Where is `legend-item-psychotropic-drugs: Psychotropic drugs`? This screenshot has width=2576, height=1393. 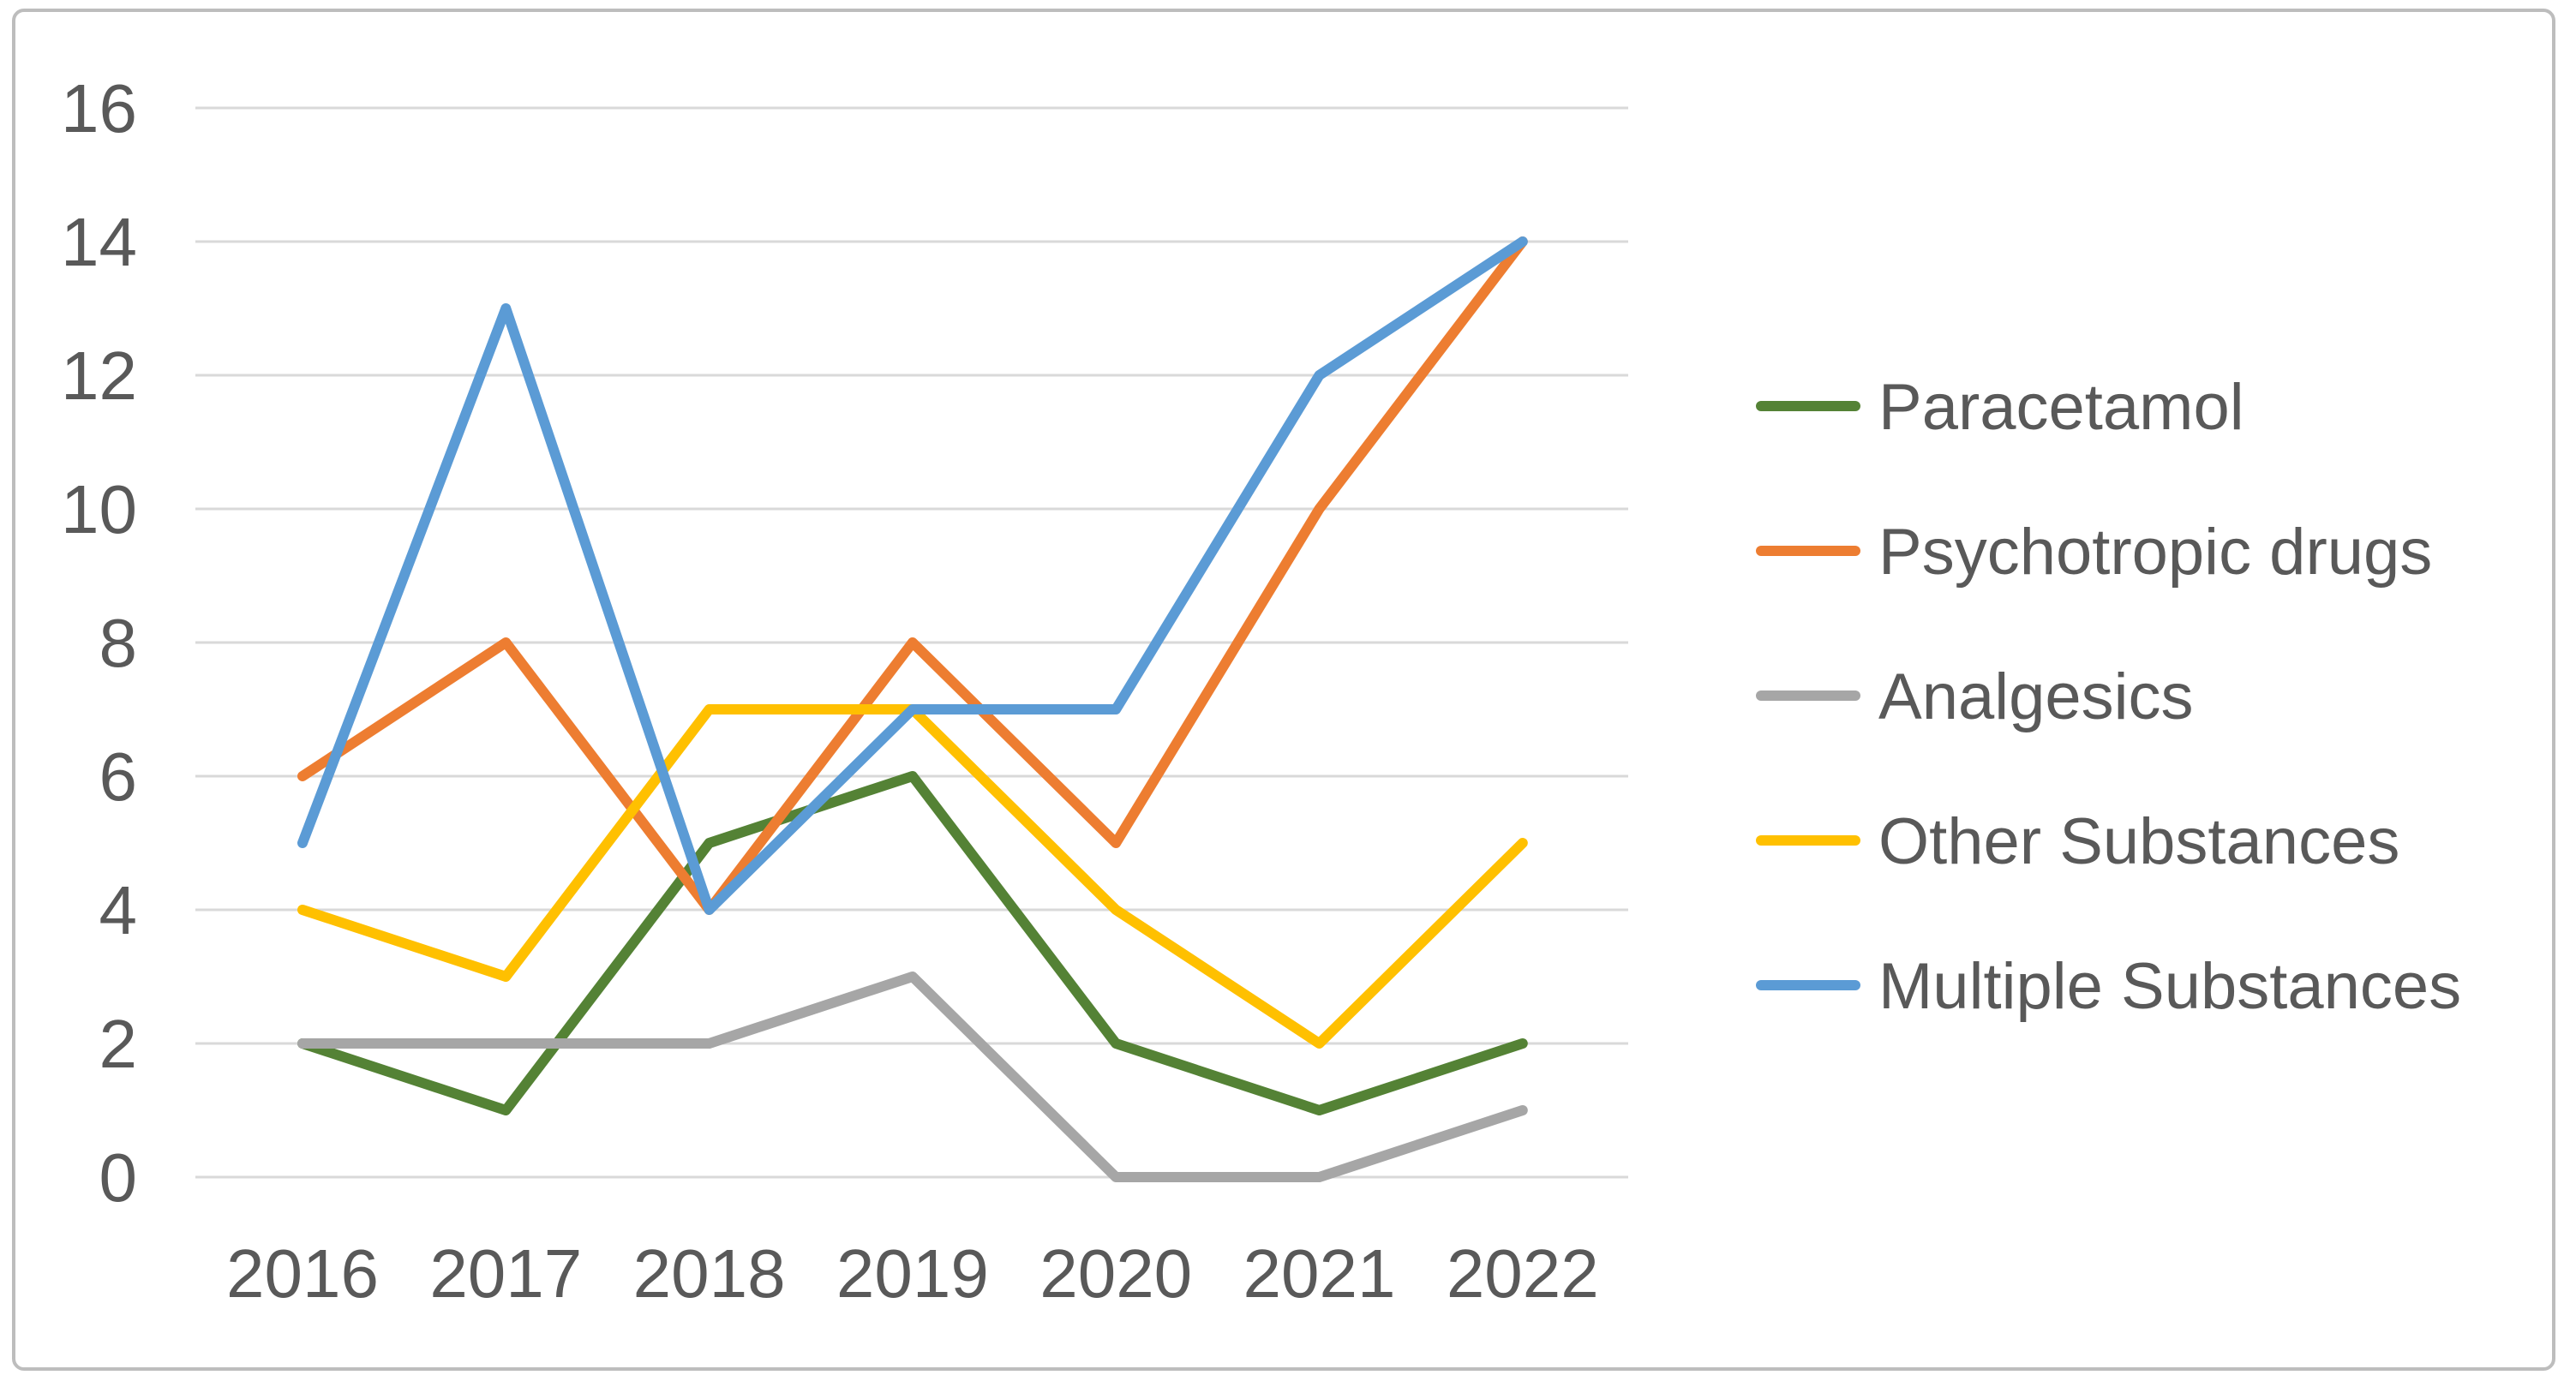 legend-item-psychotropic-drugs: Psychotropic drugs is located at coordinates (2094, 553).